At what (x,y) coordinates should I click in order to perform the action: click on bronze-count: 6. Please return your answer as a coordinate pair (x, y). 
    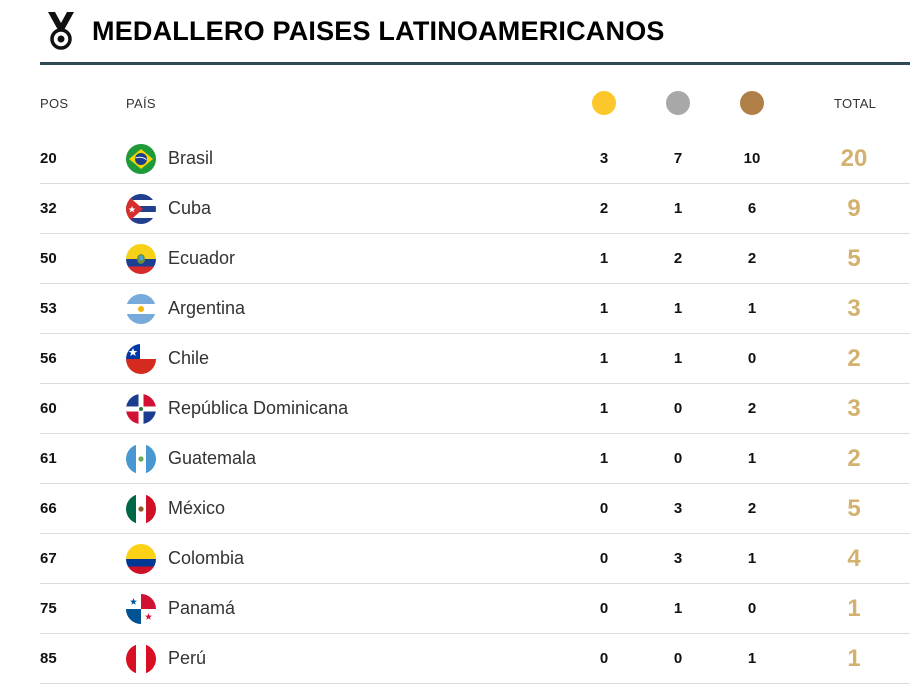
    Looking at the image, I should click on (752, 208).